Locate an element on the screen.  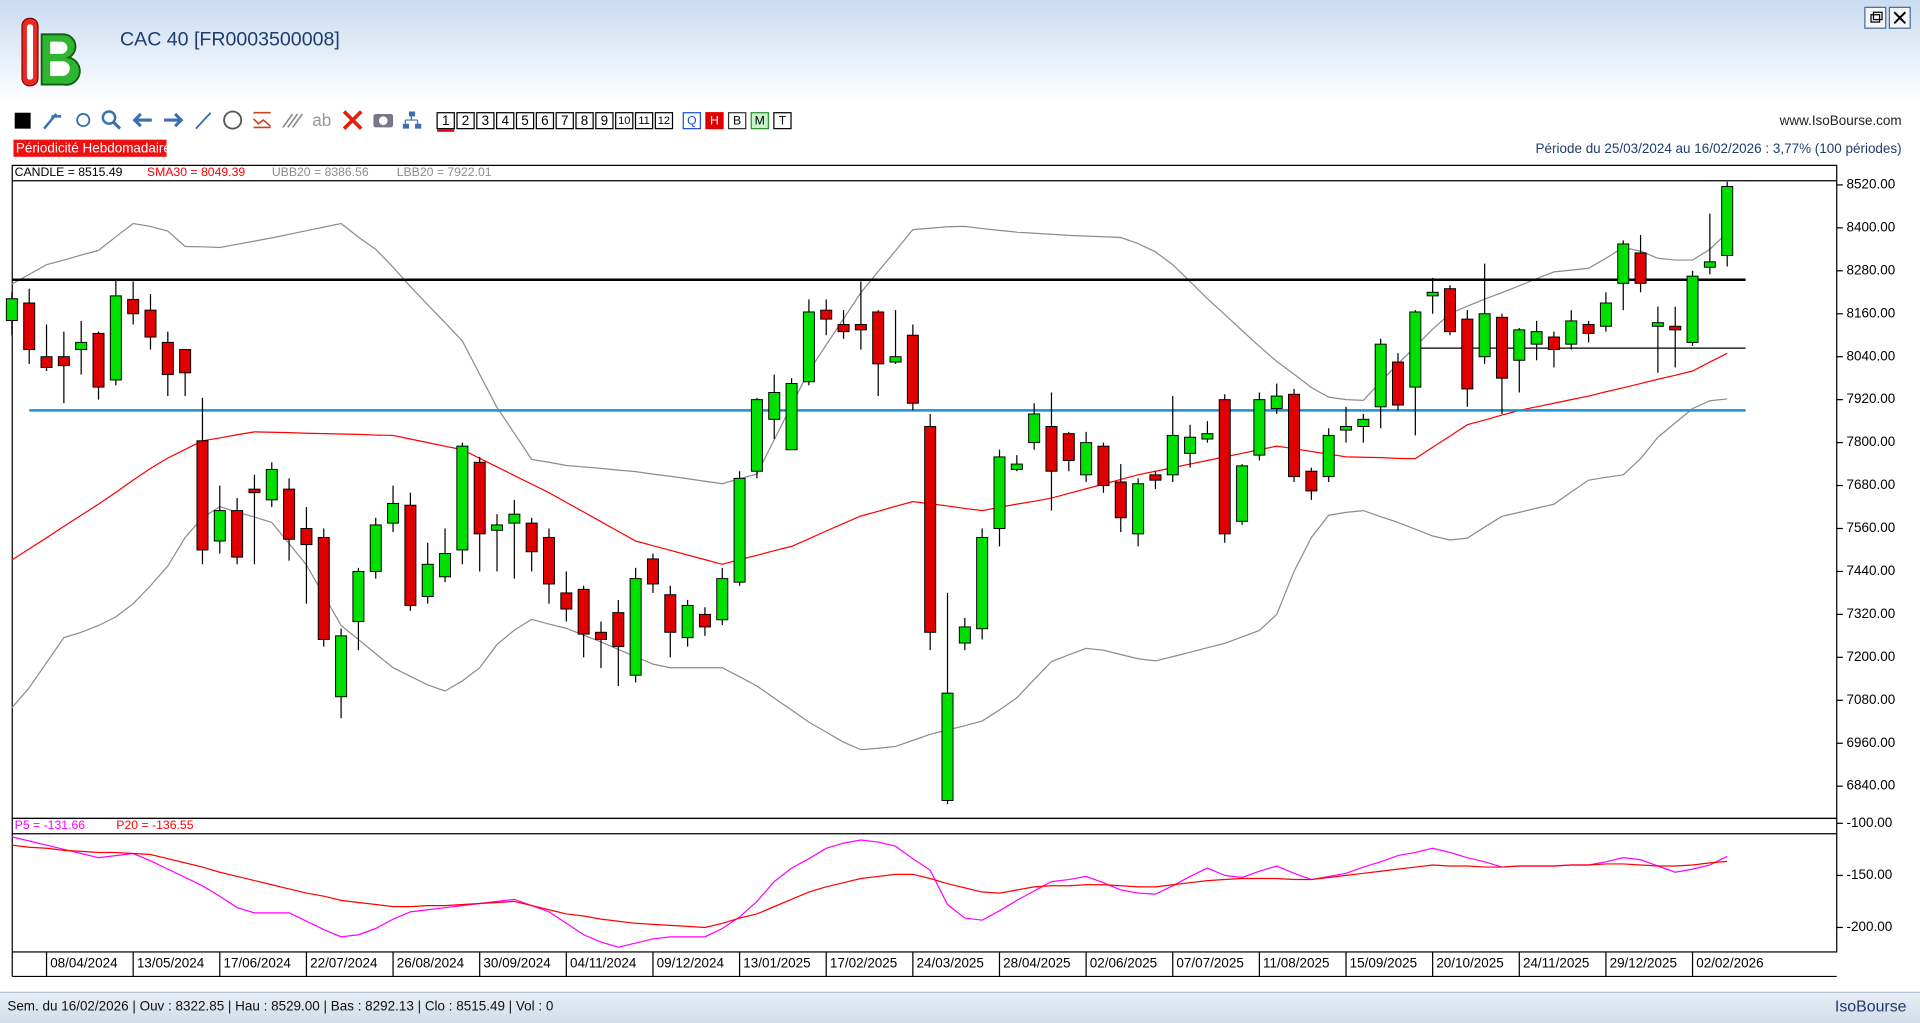
y-tick-label: 7080.00 is located at coordinates (1871, 699).